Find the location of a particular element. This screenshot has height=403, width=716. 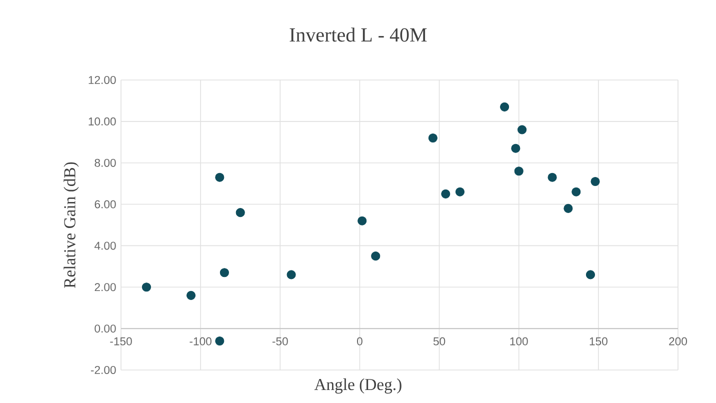

y-tick-label: 6.00 is located at coordinates (105, 204).